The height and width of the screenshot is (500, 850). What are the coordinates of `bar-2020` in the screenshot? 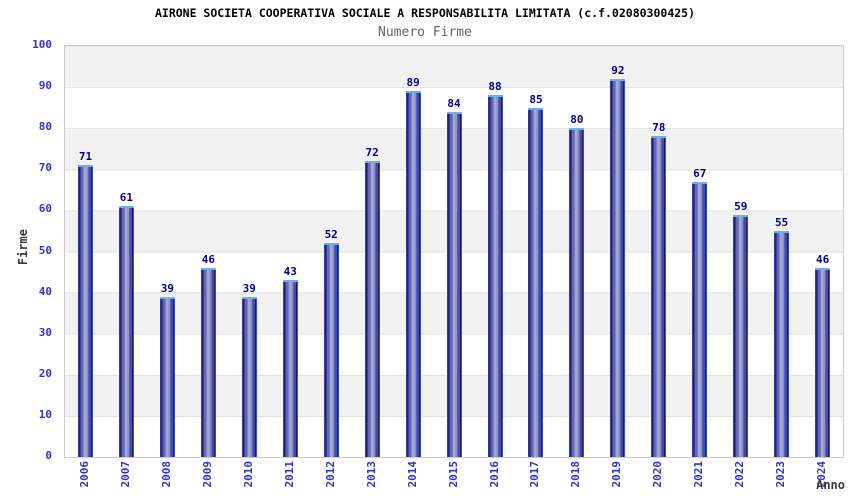 It's located at (659, 296).